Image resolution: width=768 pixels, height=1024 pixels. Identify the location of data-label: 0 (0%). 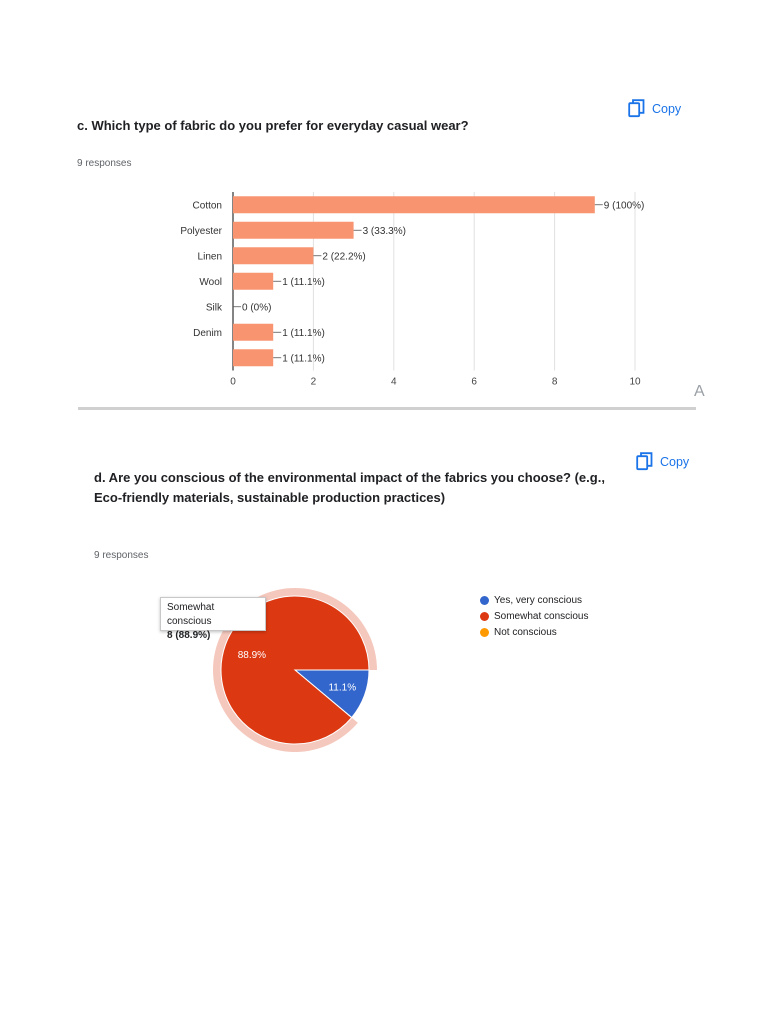
(256, 307).